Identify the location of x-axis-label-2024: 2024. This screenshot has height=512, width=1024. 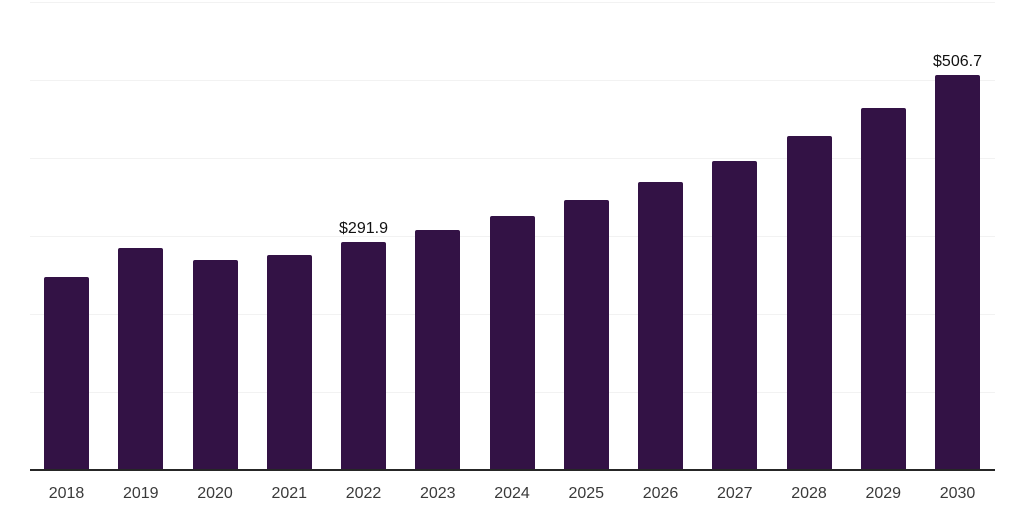
(512, 493).